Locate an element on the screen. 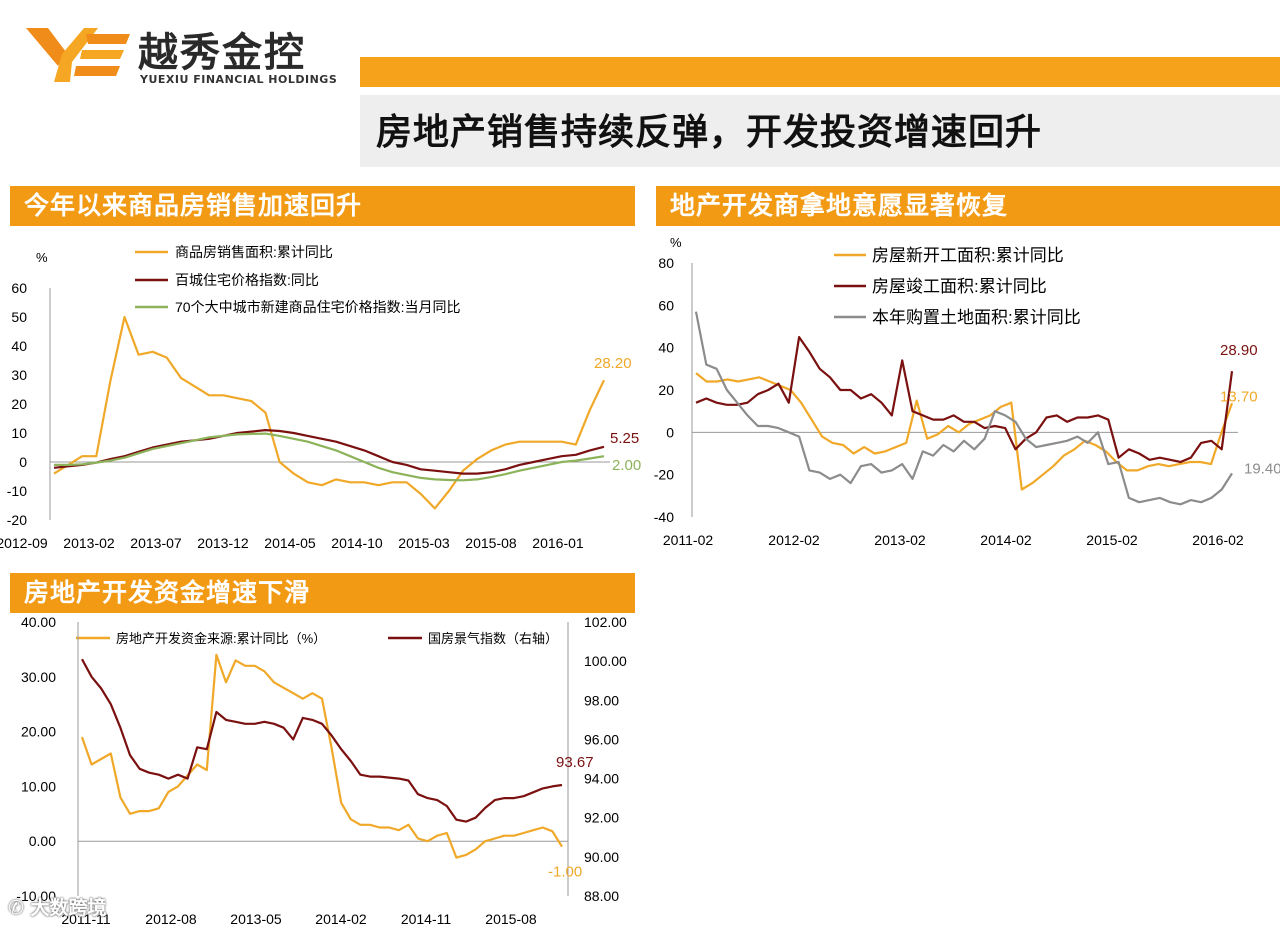  legend-label: 房屋竣工面积:累计同比 is located at coordinates (959, 286).